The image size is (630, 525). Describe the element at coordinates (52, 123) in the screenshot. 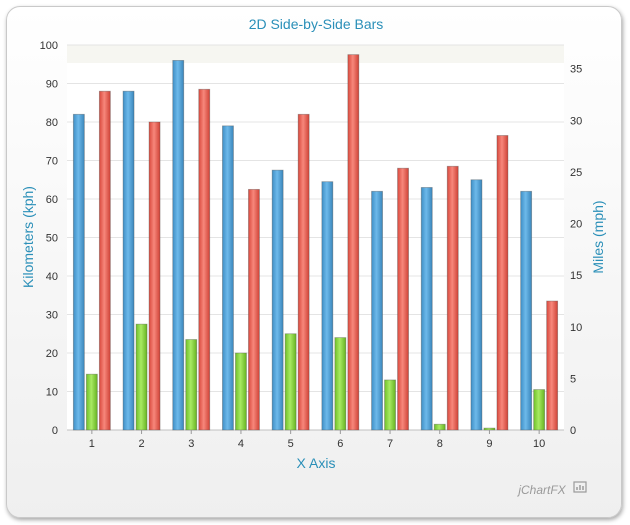

I see `y-tick-label: 80` at that location.